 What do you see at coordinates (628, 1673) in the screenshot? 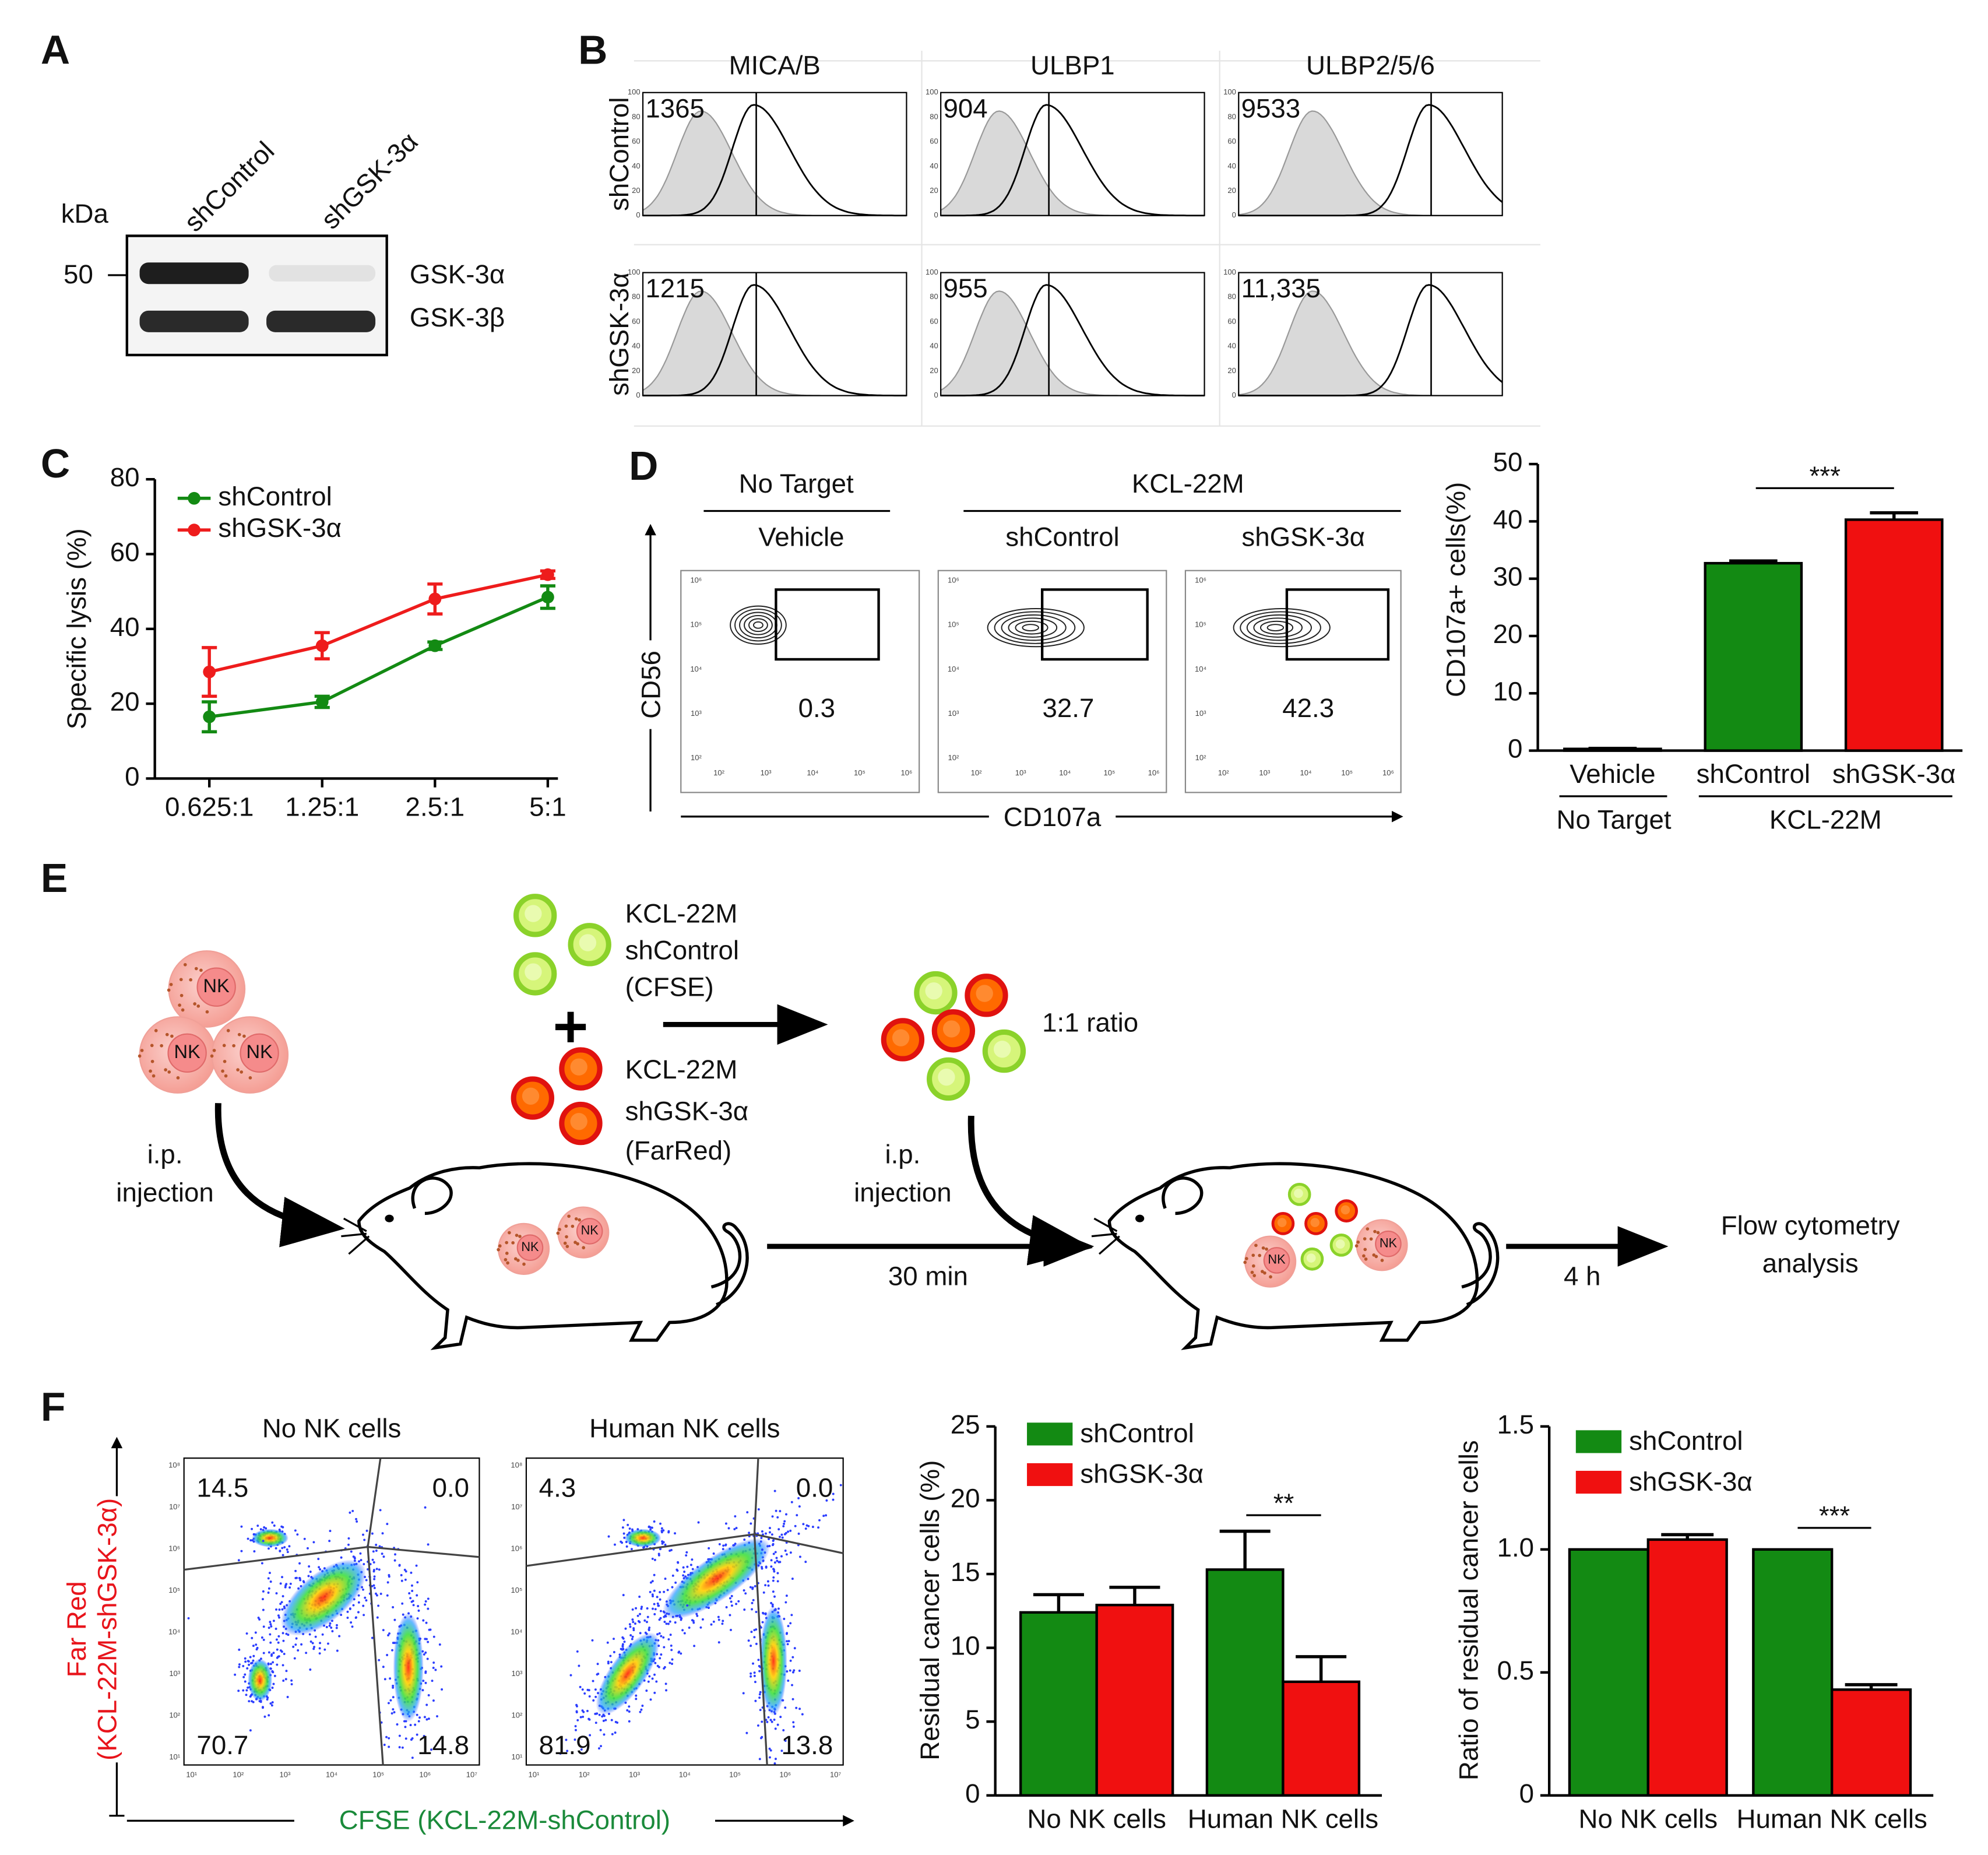
I see `density-core` at bounding box center [628, 1673].